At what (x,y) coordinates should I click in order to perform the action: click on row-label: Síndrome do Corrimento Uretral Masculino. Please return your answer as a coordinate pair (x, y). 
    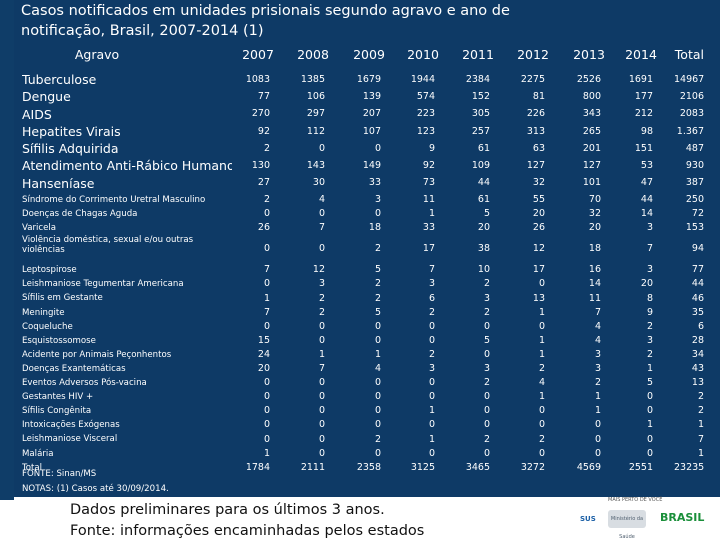
    Looking at the image, I should click on (114, 200).